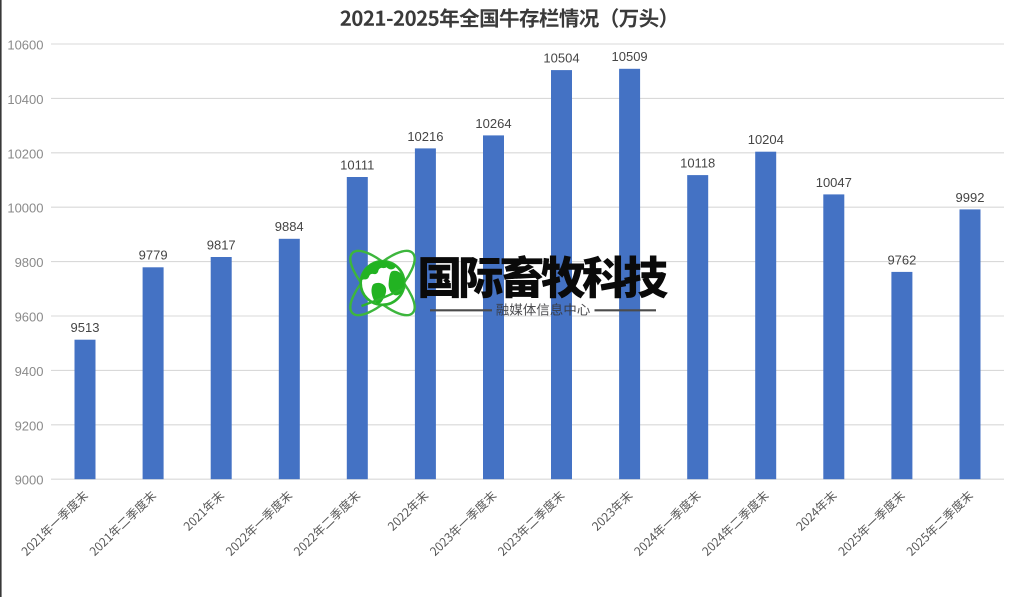  What do you see at coordinates (357, 164) in the screenshot?
I see `svg-text: 10111` at bounding box center [357, 164].